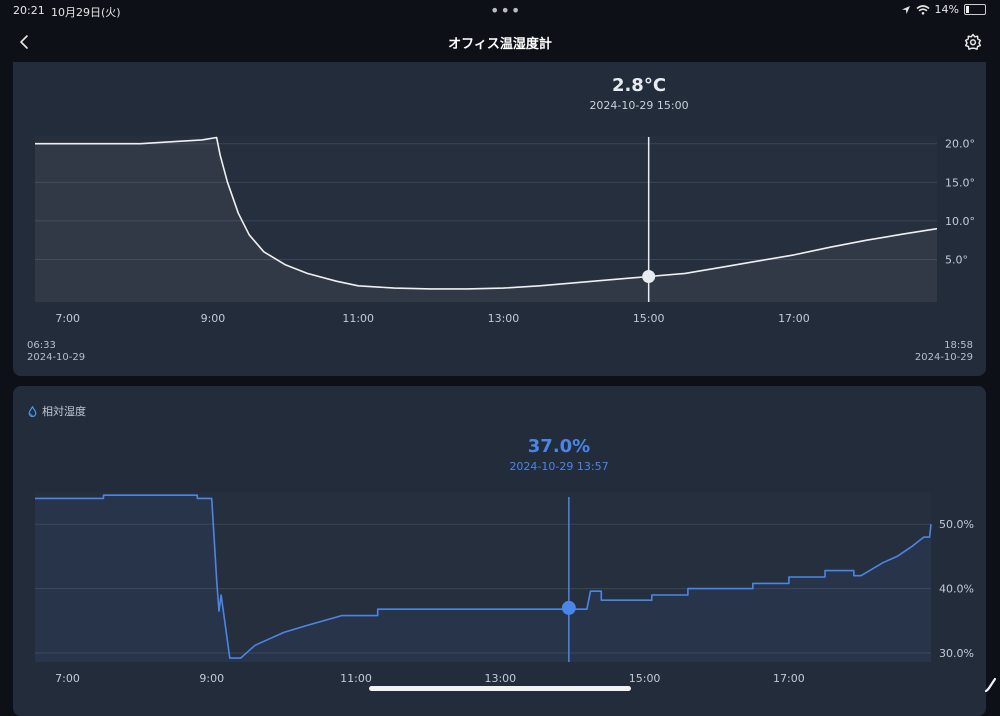 The width and height of the screenshot is (1000, 716). What do you see at coordinates (960, 144) in the screenshot?
I see `temperature-y-tick-label: 20.0°` at bounding box center [960, 144].